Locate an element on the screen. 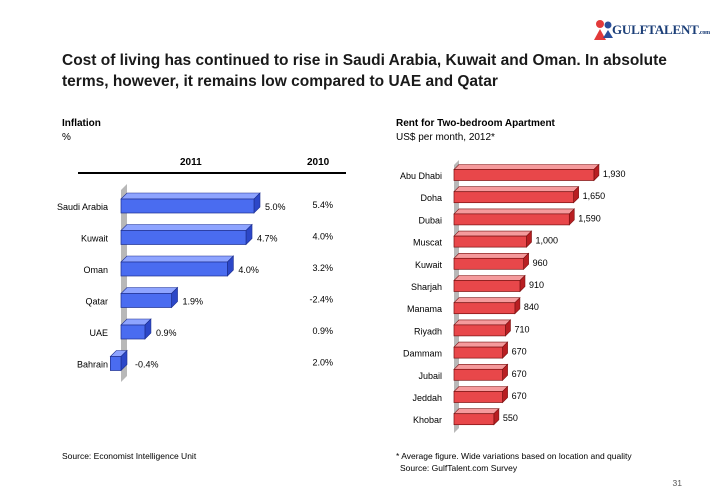 Image resolution: width=728 pixels, height=504 pixels. inflation-category-label: UAE is located at coordinates (98, 333).